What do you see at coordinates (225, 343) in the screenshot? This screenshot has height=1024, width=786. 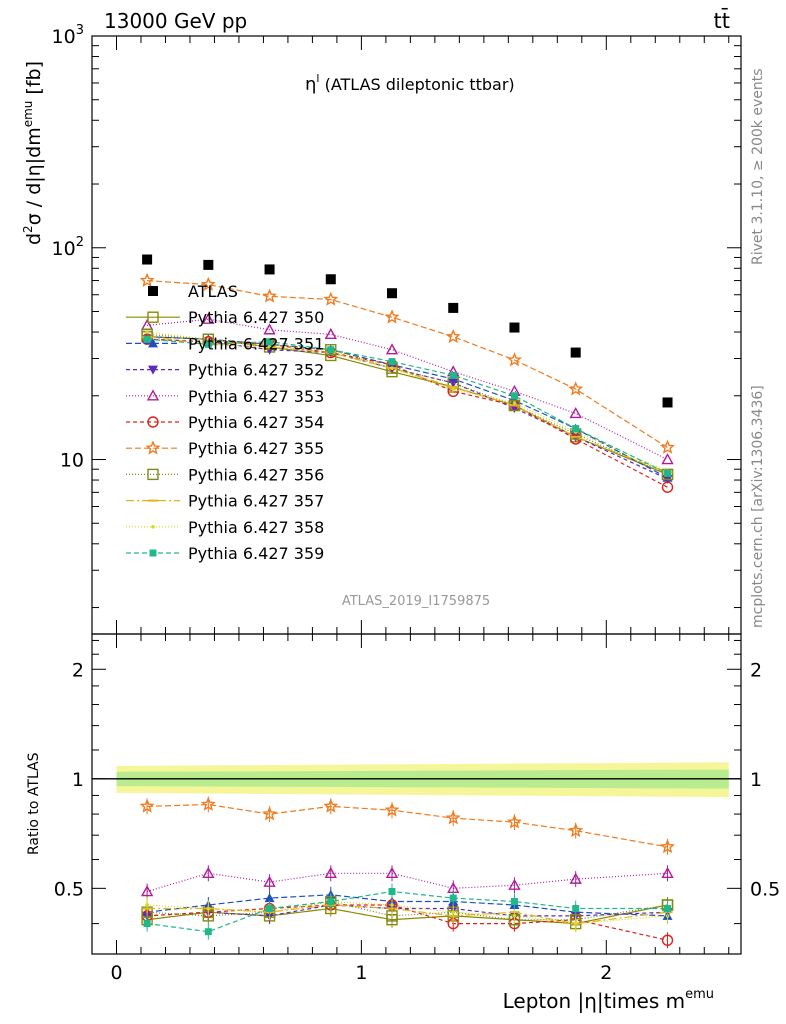 I see `legend-item: Pythia 6.427 351` at bounding box center [225, 343].